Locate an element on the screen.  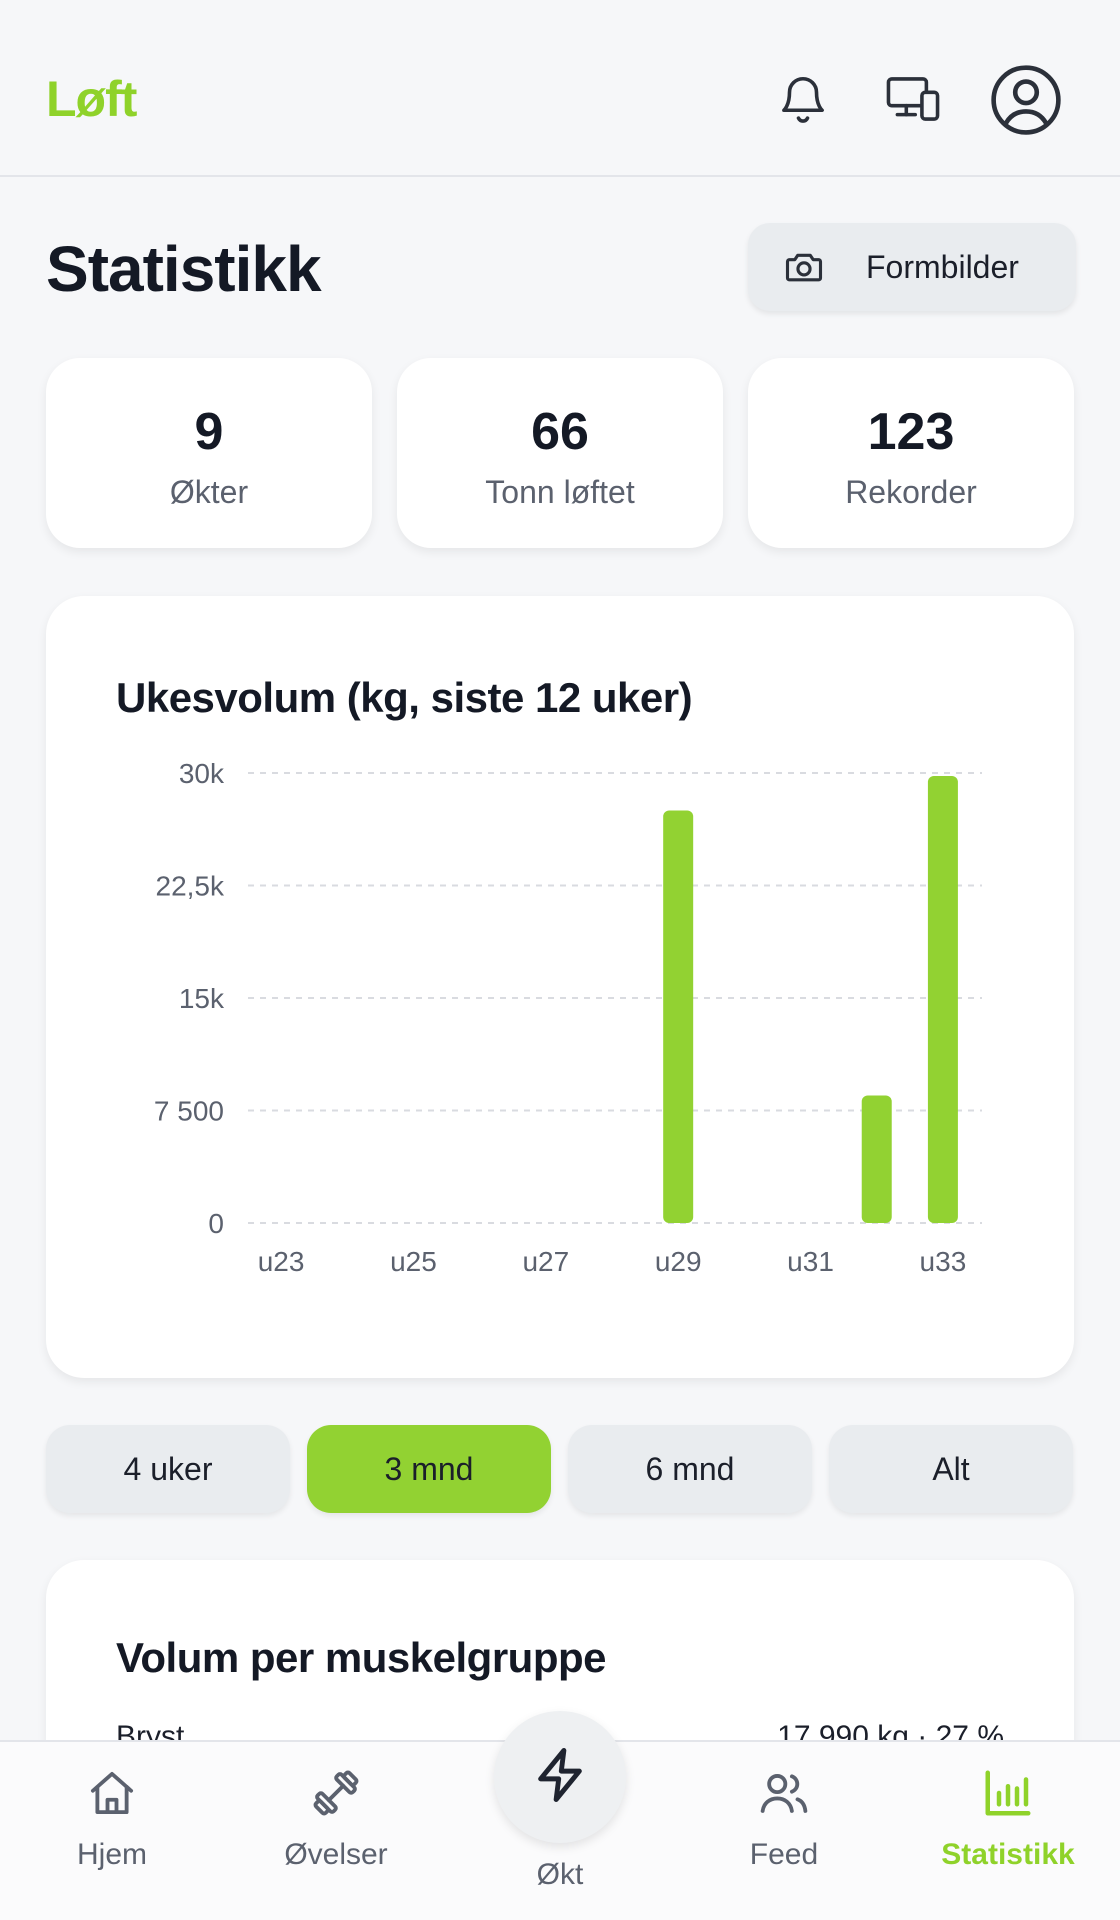
stat-value: 123 is located at coordinates (911, 432).